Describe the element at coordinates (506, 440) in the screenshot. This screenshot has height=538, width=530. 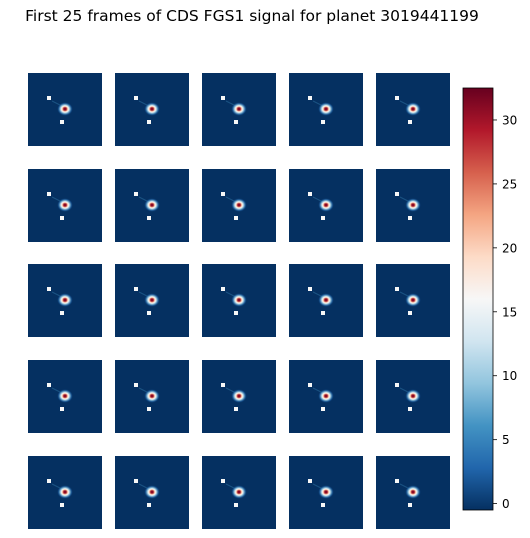
I see `colorbar-tick-label: 5` at that location.